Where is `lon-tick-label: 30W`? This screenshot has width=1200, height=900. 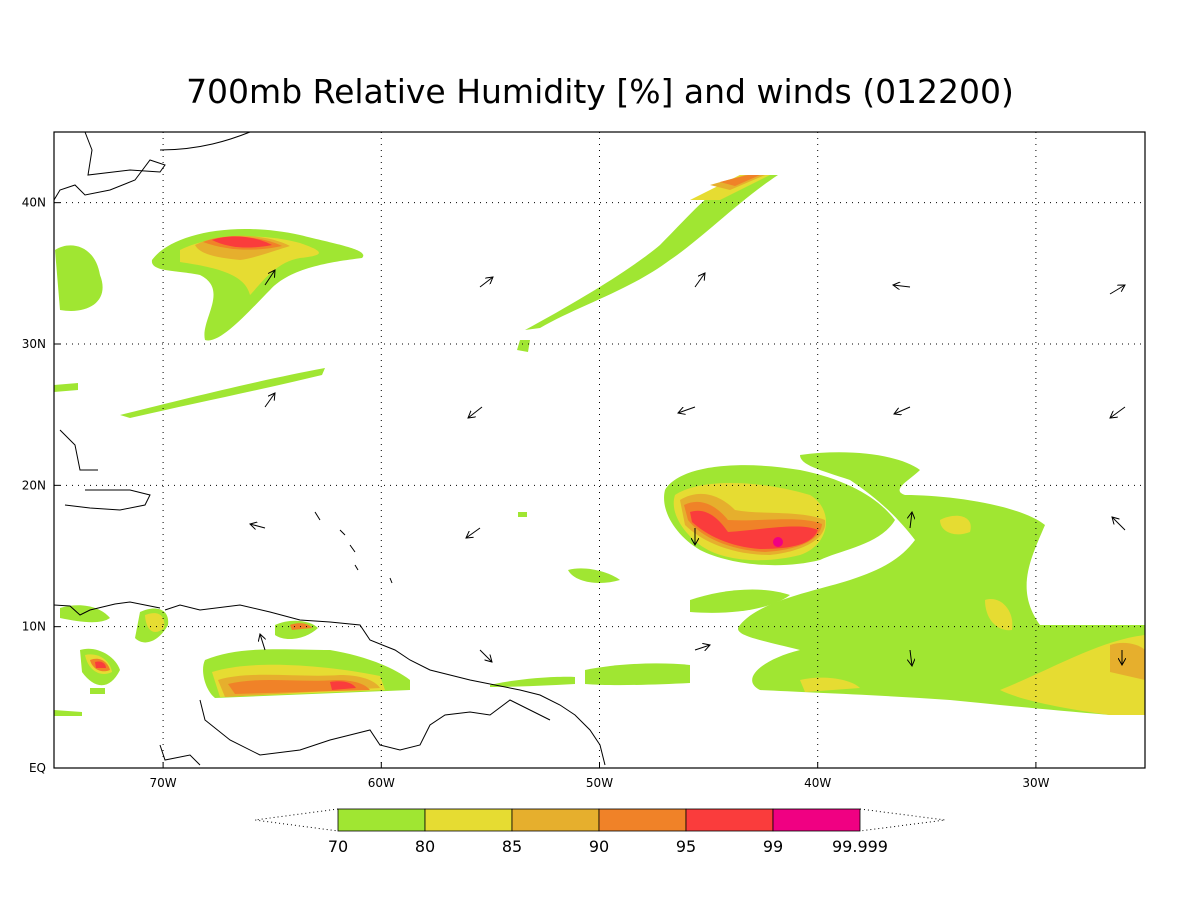 lon-tick-label: 30W is located at coordinates (1035, 783).